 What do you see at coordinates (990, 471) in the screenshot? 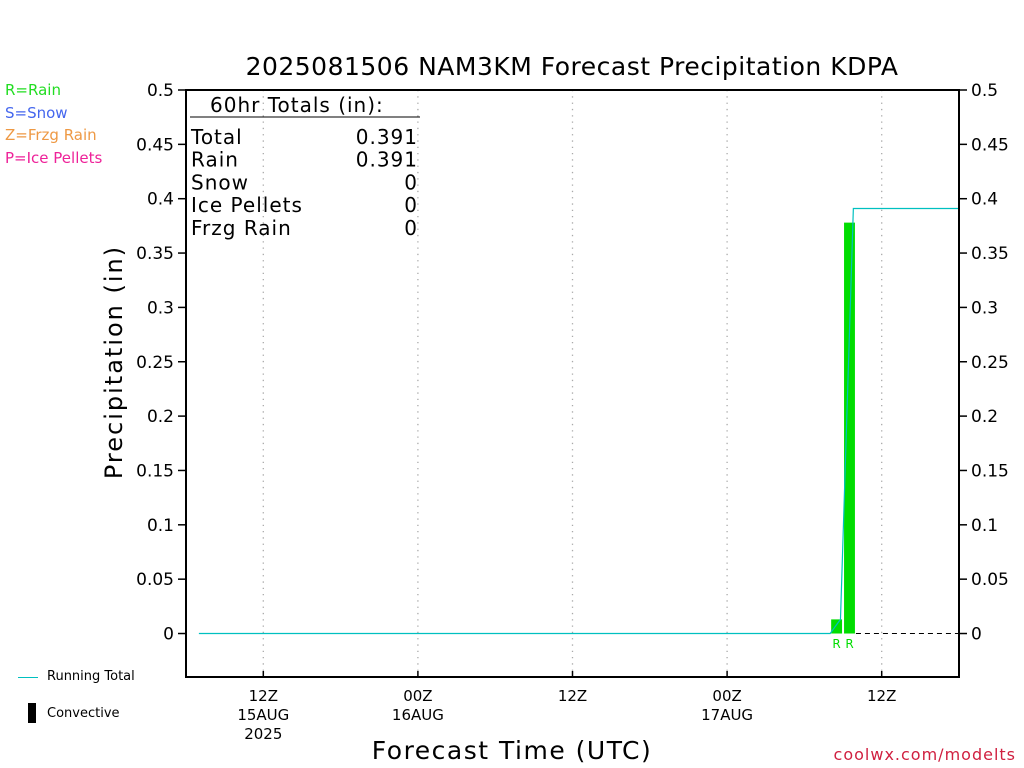
I see `y-tick-label-right: 0.15` at bounding box center [990, 471].